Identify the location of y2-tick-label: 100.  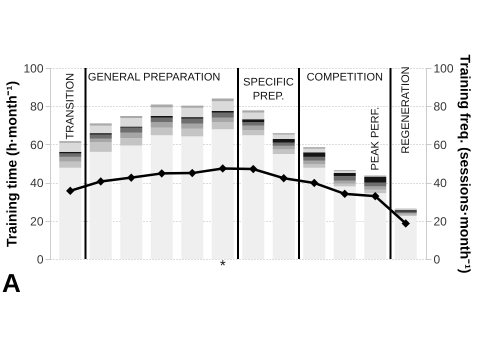
(444, 69).